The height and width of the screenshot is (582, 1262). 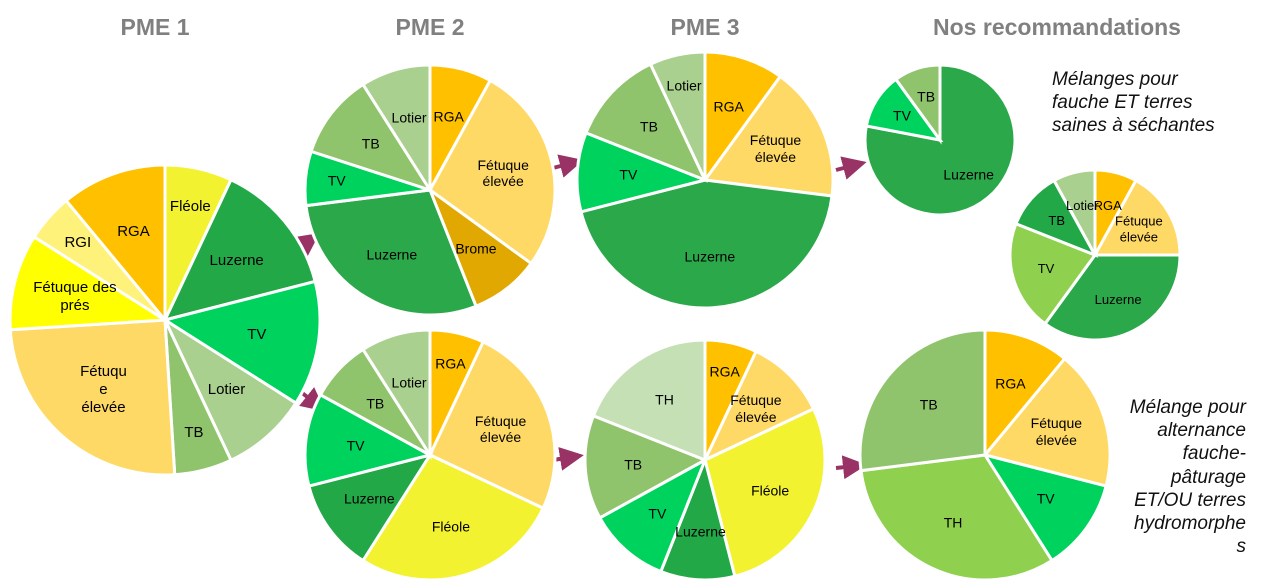 What do you see at coordinates (75, 296) in the screenshot?
I see `slice-label: Fétuque des prés` at bounding box center [75, 296].